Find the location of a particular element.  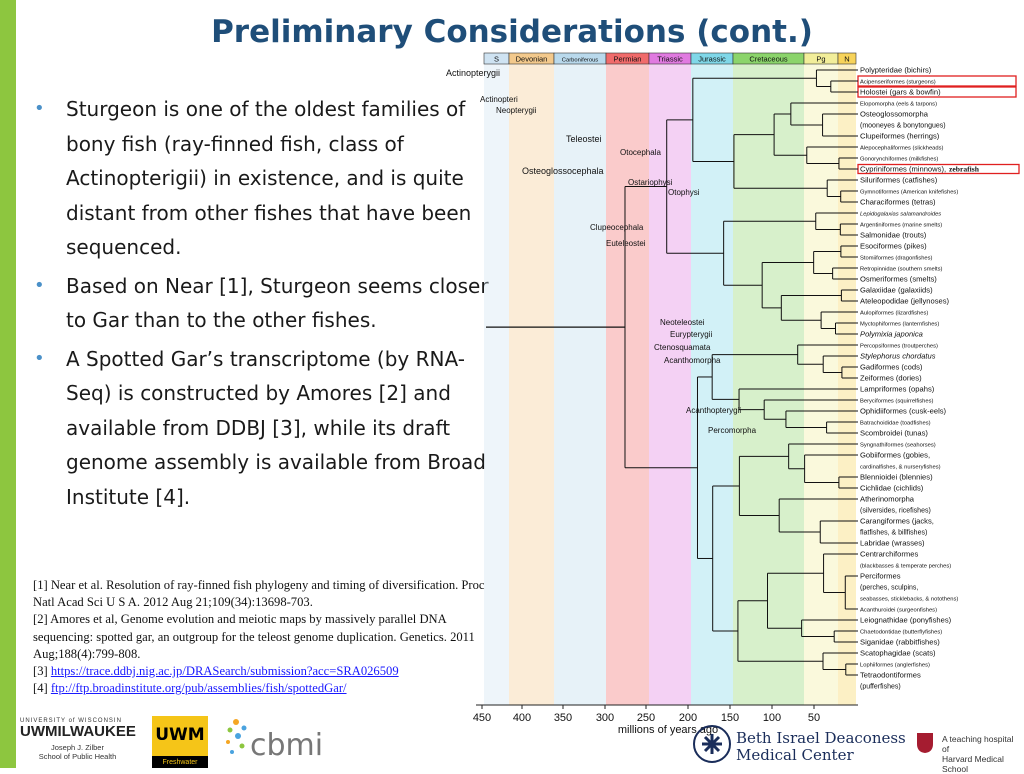

clade-label: Alepocephaliformes (slickheads) is located at coordinates (902, 149).